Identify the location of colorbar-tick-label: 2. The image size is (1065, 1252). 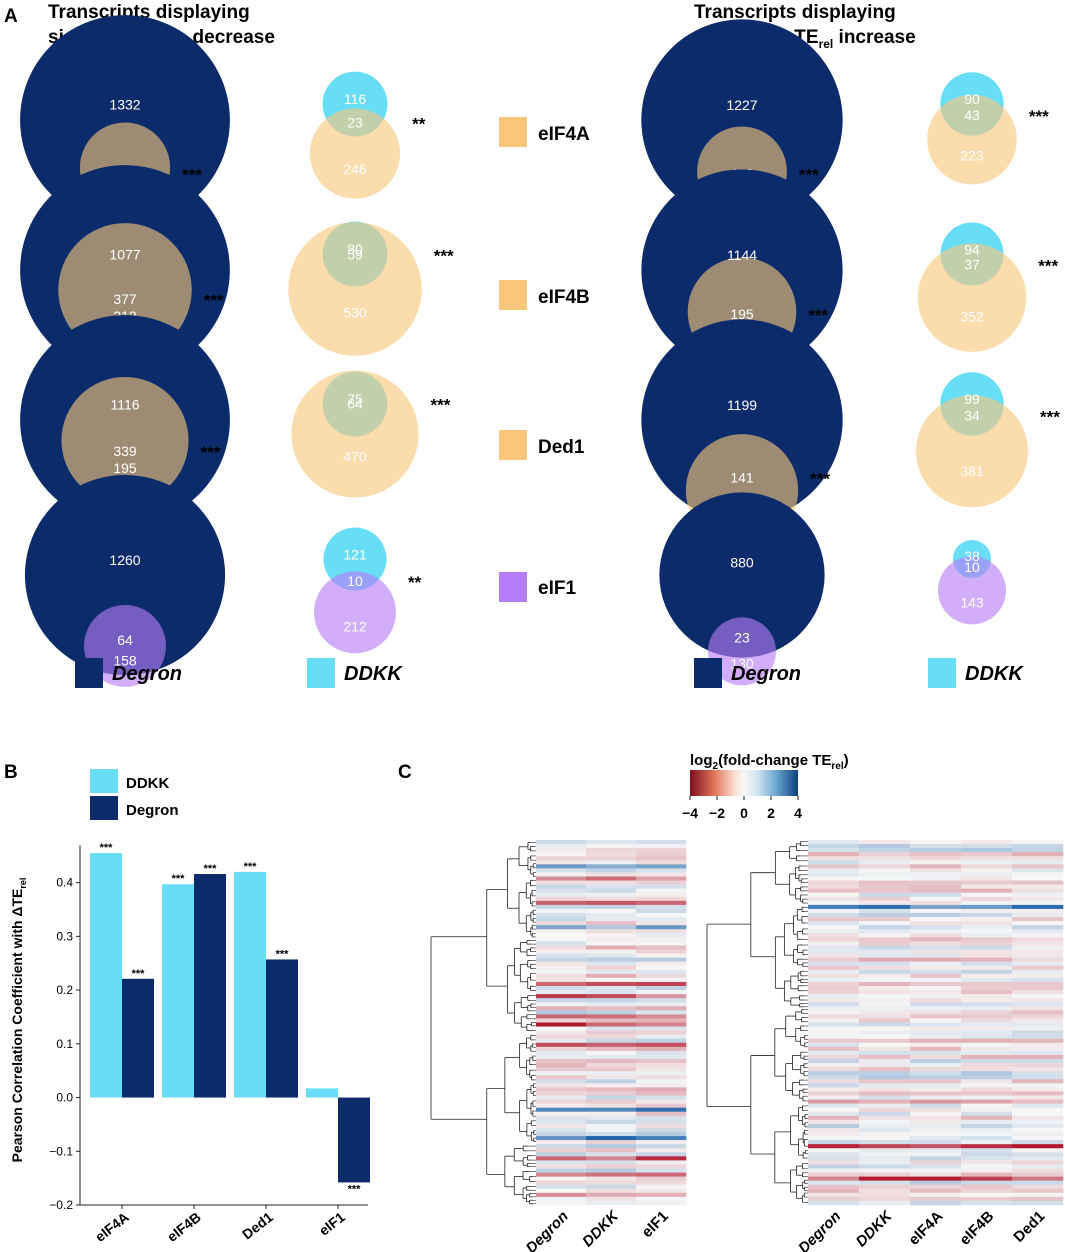
(771, 813).